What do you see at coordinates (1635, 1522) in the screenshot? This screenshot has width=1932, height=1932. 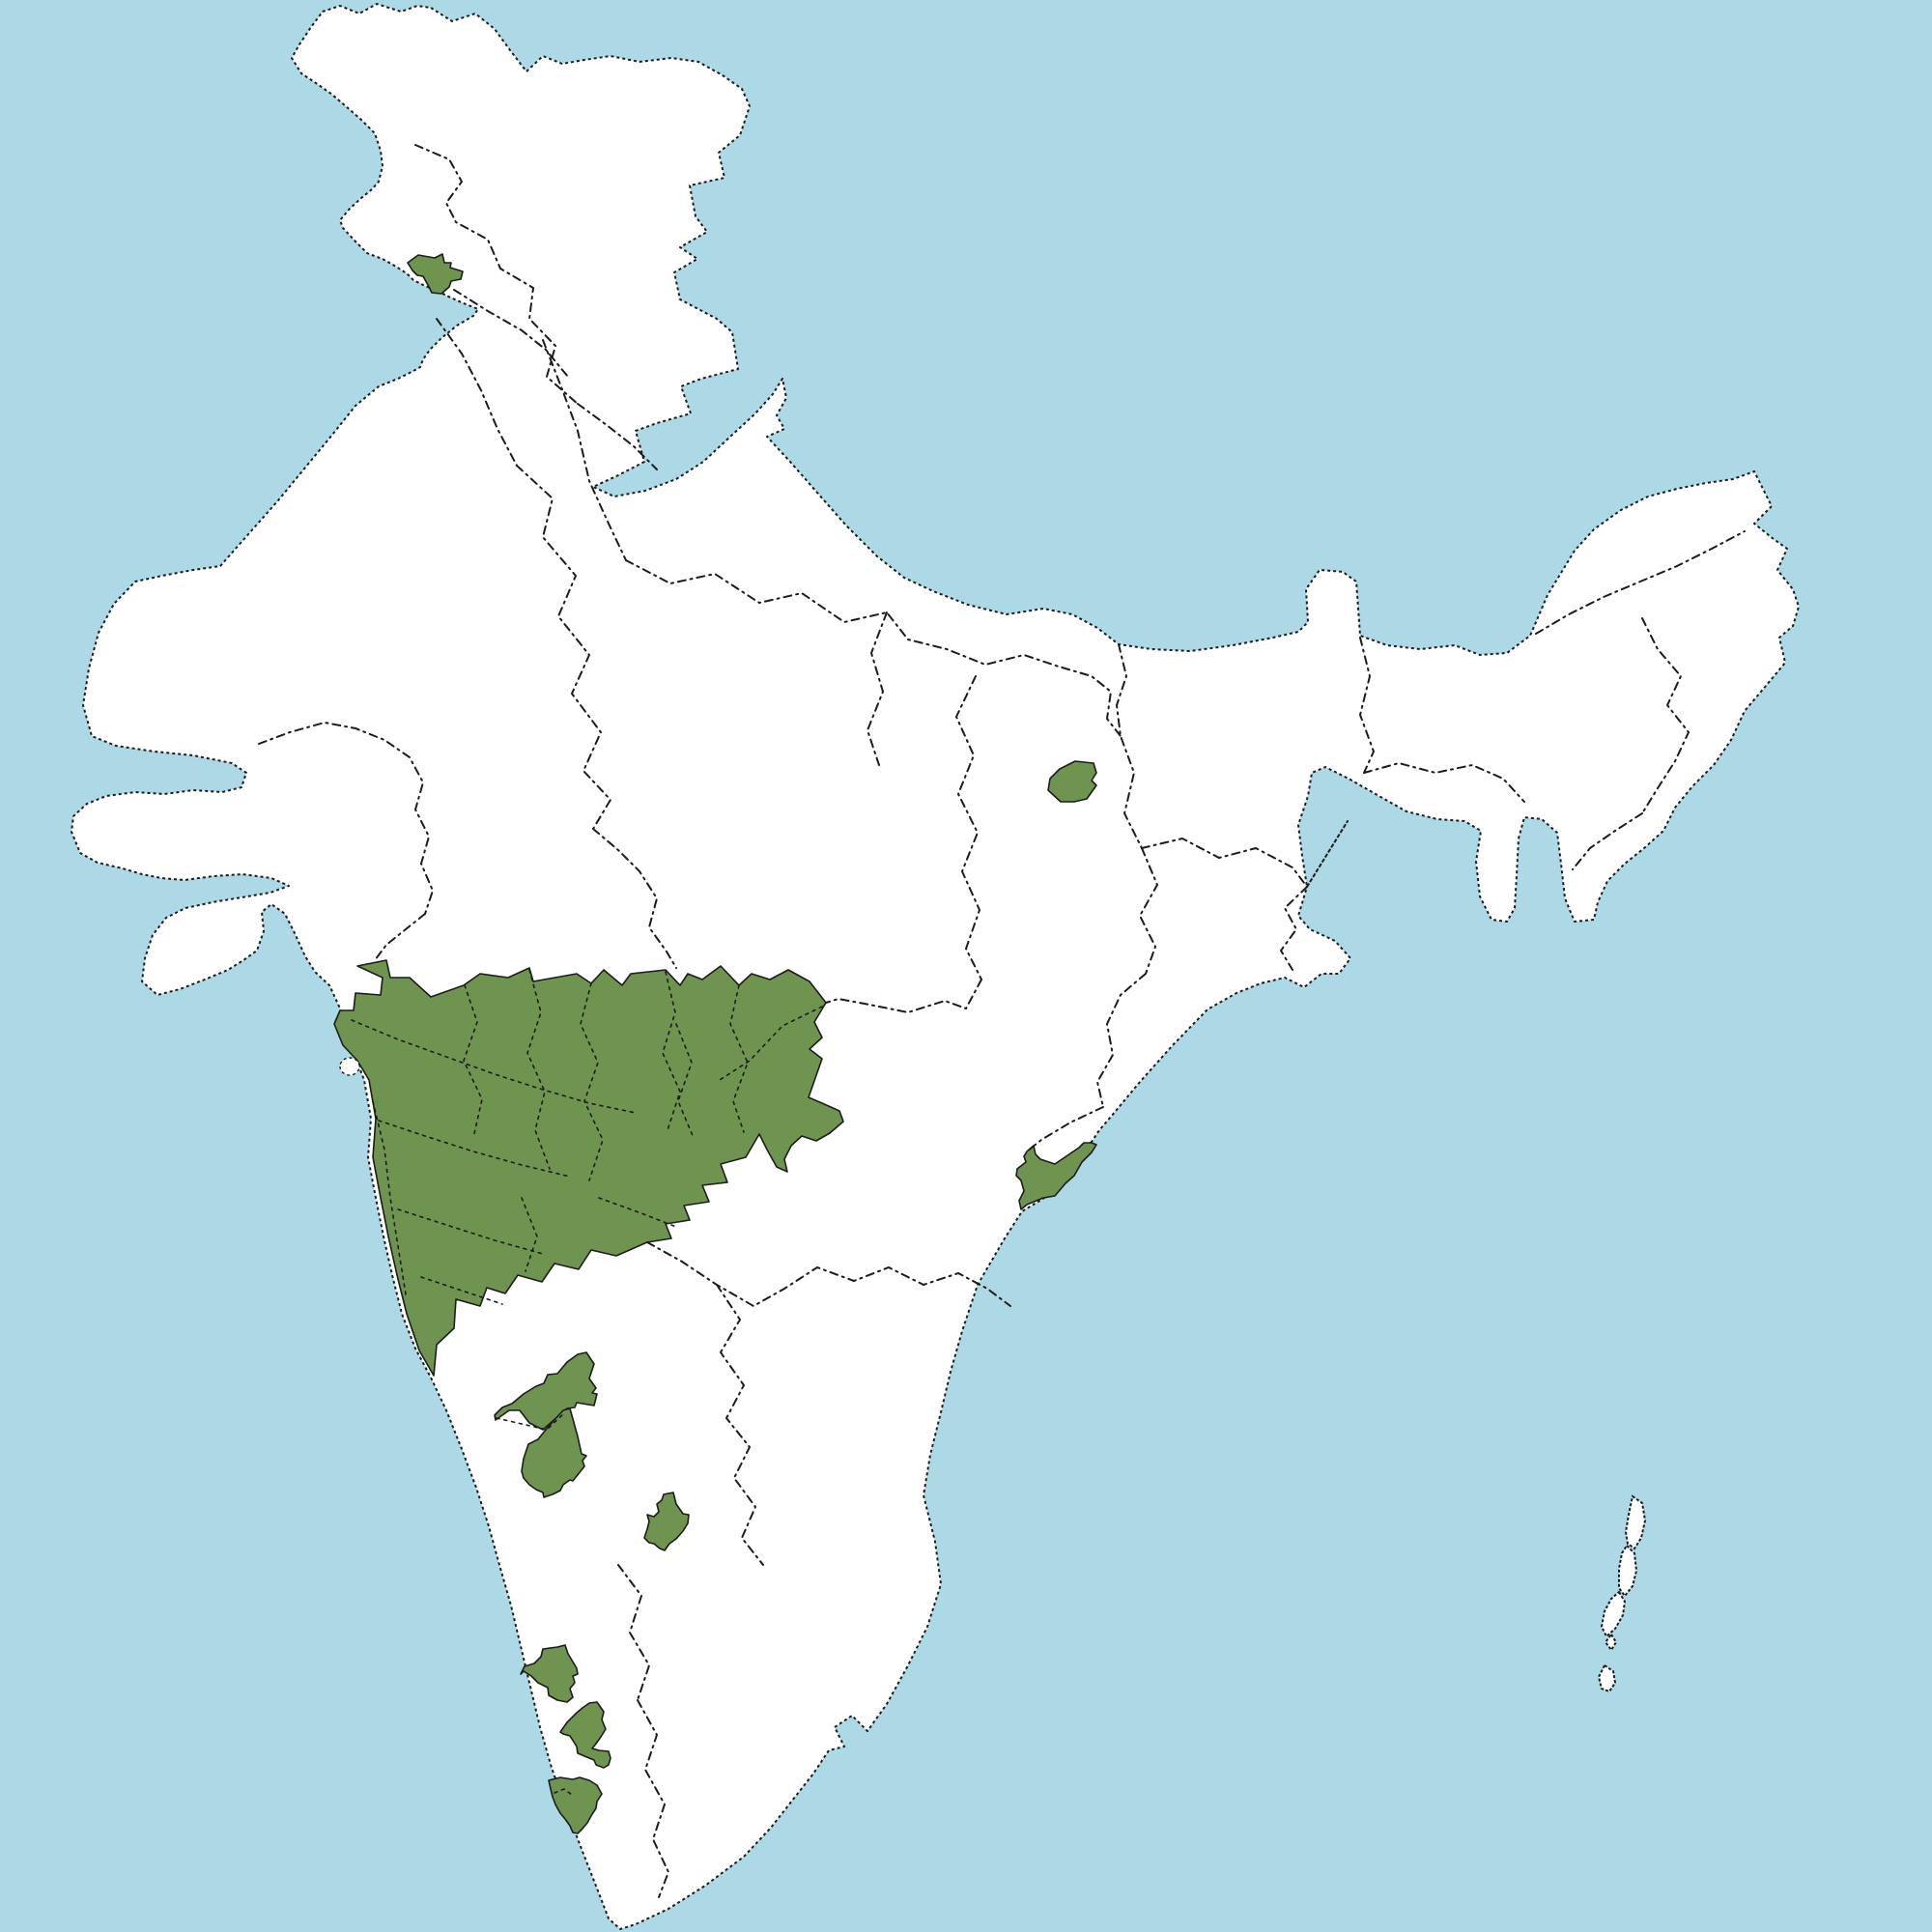 I see `island-andaman-north` at bounding box center [1635, 1522].